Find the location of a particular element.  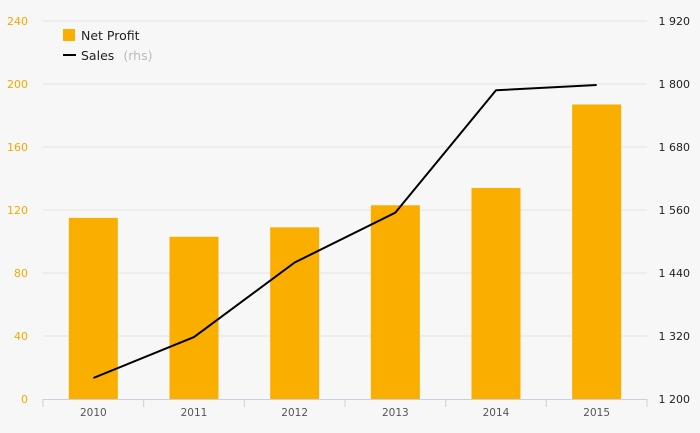

right-tick-label: 1 320 is located at coordinates (675, 336).